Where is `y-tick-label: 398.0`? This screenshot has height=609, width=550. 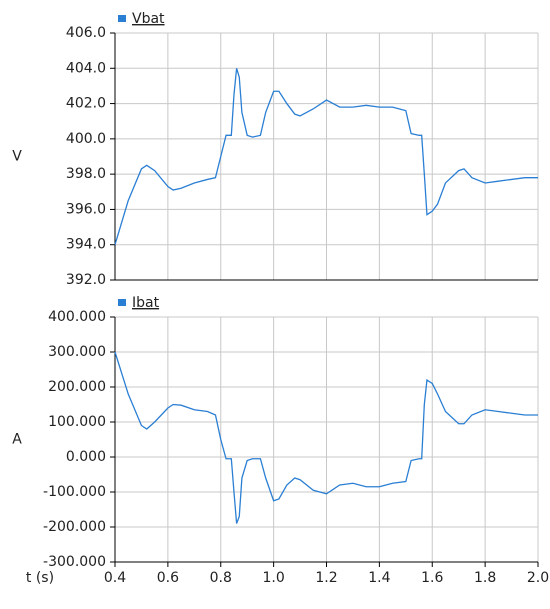
y-tick-label: 398.0 is located at coordinates (86, 174).